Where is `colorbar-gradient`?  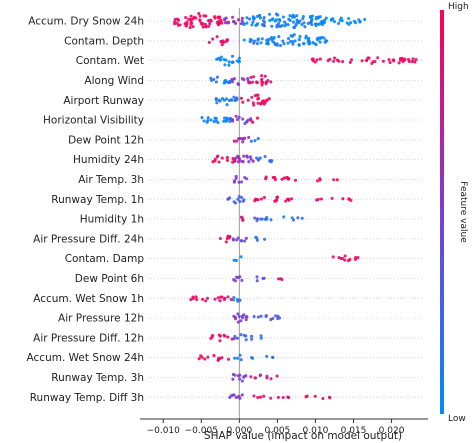
colorbar-gradient is located at coordinates (442, 212).